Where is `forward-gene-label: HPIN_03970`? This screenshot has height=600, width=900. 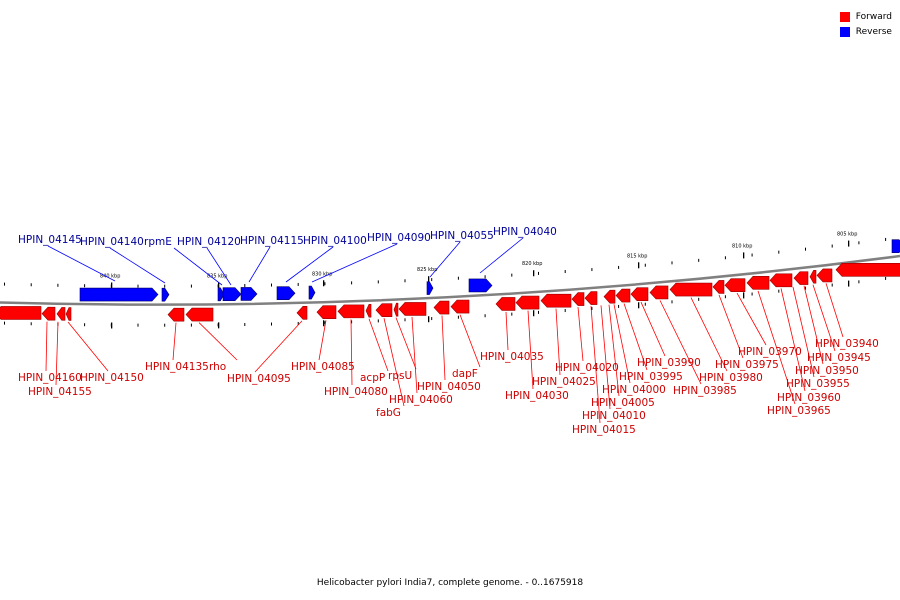
forward-gene-label: HPIN_03970 is located at coordinates (770, 352).